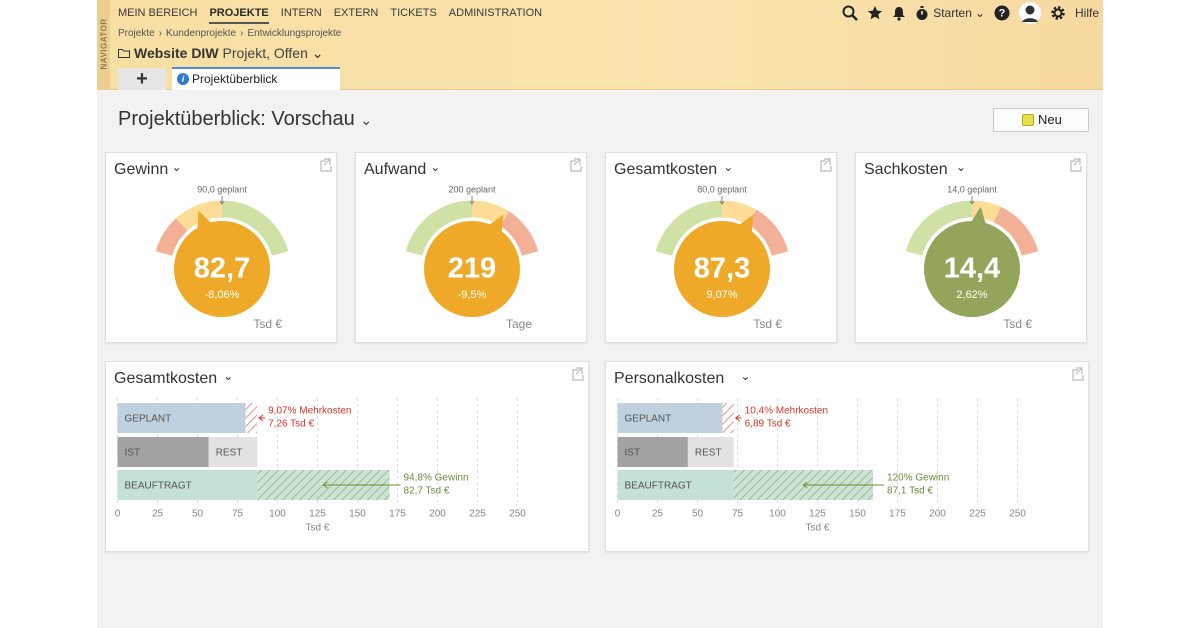  Describe the element at coordinates (141, 169) in the screenshot. I see `card-title: Gewinn` at that location.